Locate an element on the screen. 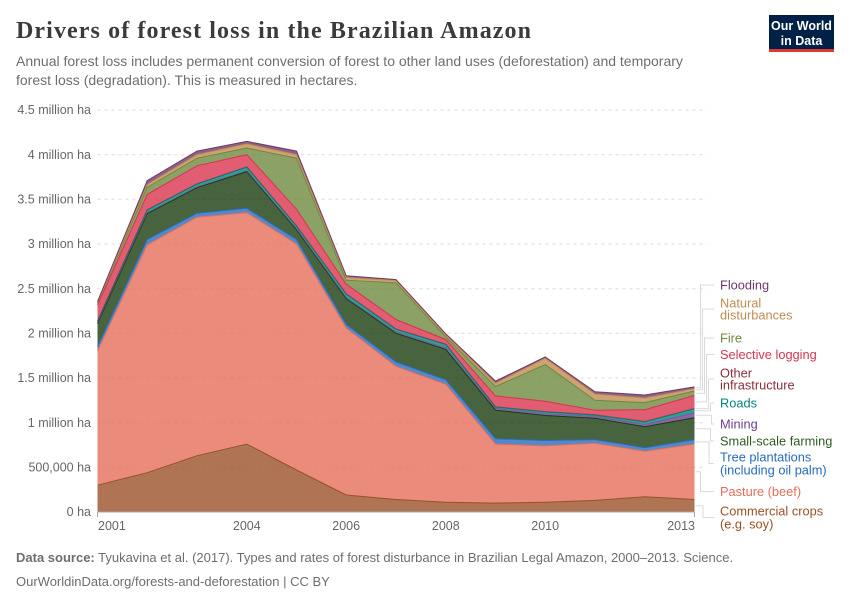 The height and width of the screenshot is (600, 850). svg-text: Selective logging is located at coordinates (768, 354).